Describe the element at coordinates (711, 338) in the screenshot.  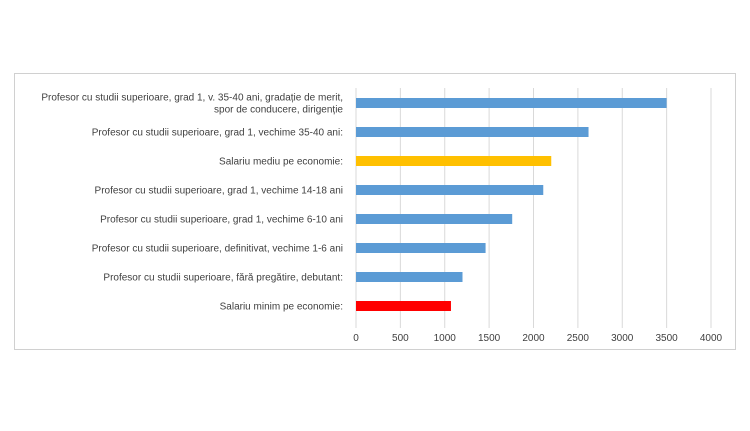
I see `x-tick-label: 4000` at that location.